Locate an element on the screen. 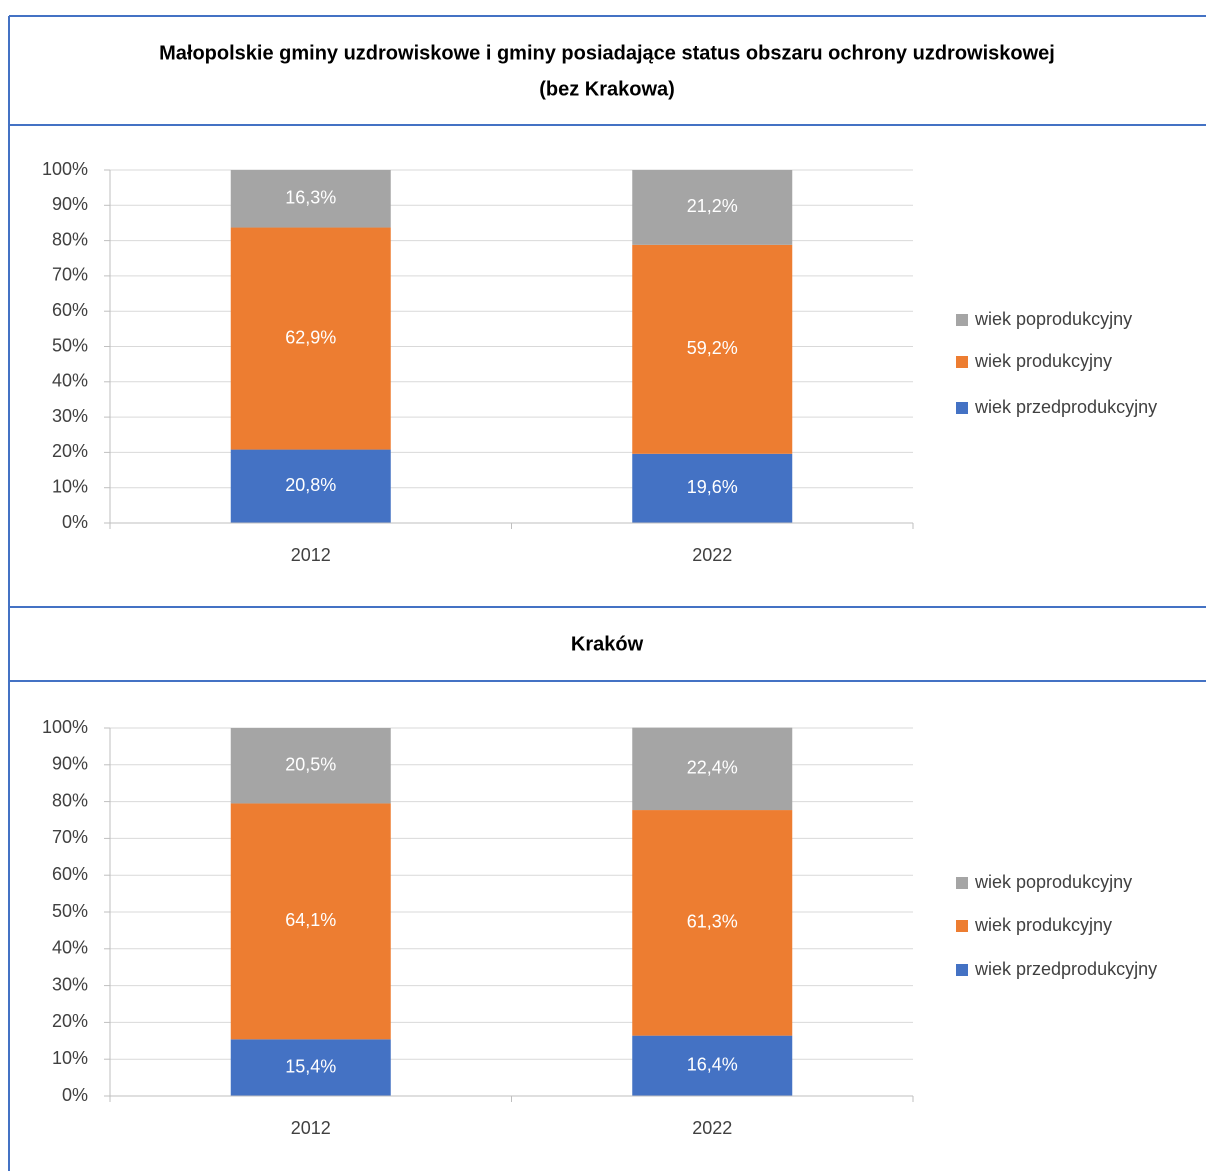 This screenshot has height=1176, width=1206. data-label: 22,4% is located at coordinates (712, 768).